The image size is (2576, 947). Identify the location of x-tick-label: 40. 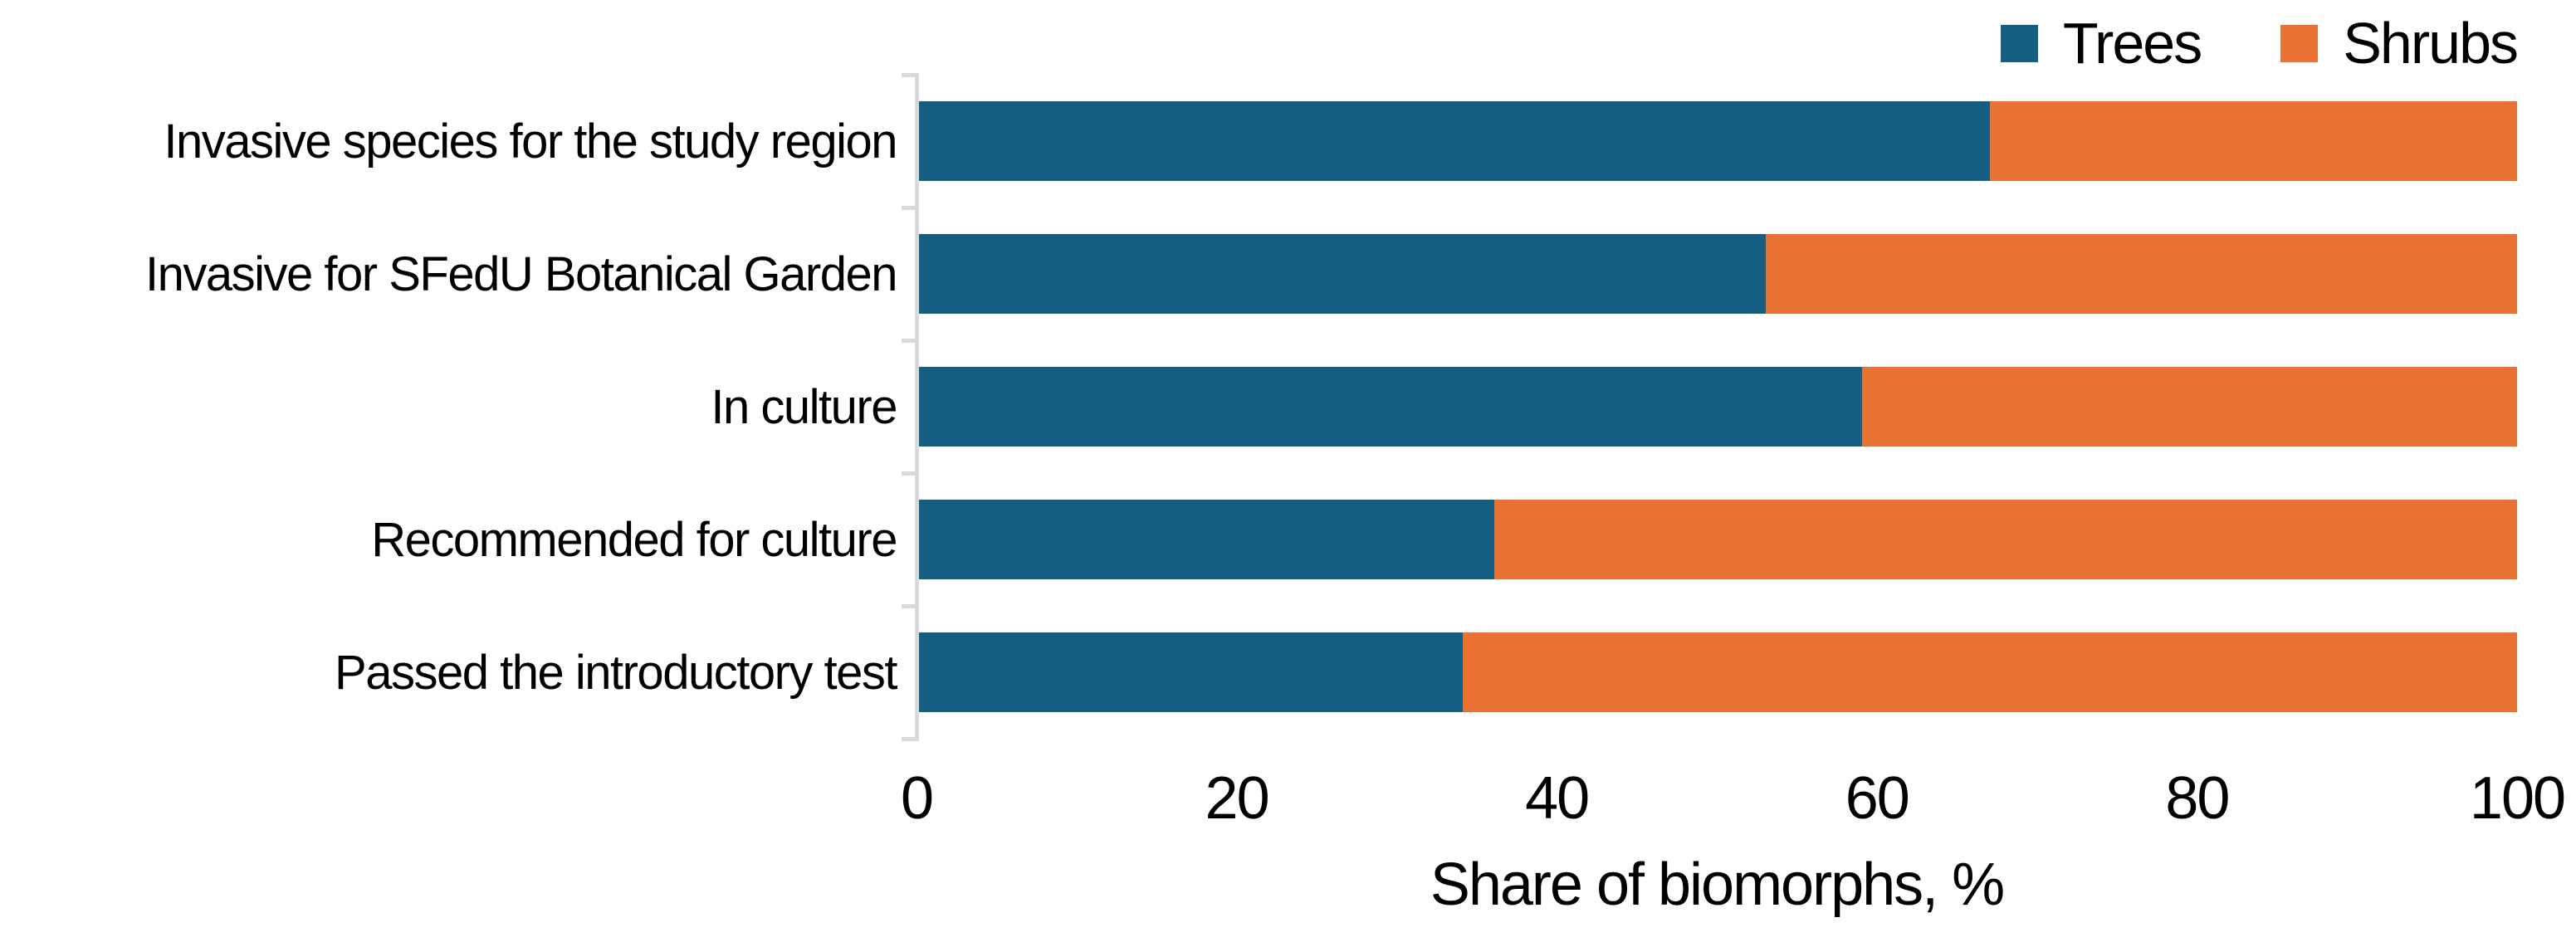
(1557, 798).